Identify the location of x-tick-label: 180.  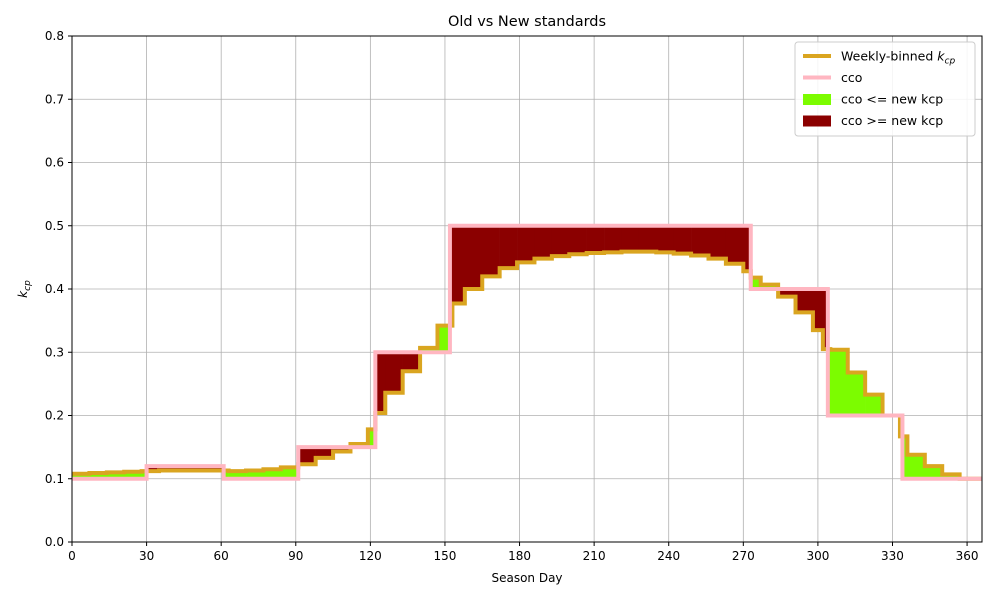
(519, 556).